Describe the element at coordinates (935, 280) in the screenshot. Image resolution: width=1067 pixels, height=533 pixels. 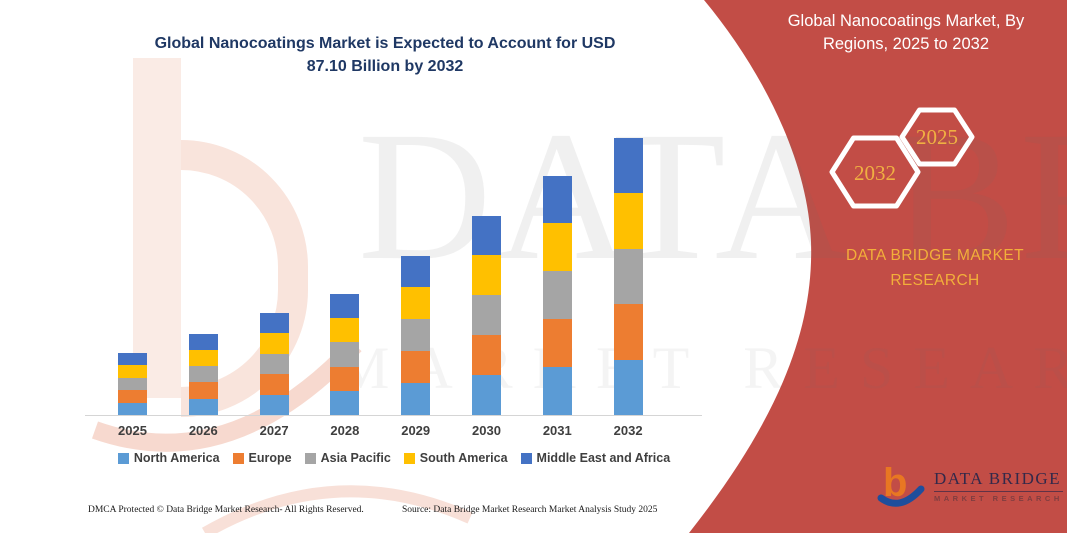
I see `banner-brand-line2: RESEARCH` at that location.